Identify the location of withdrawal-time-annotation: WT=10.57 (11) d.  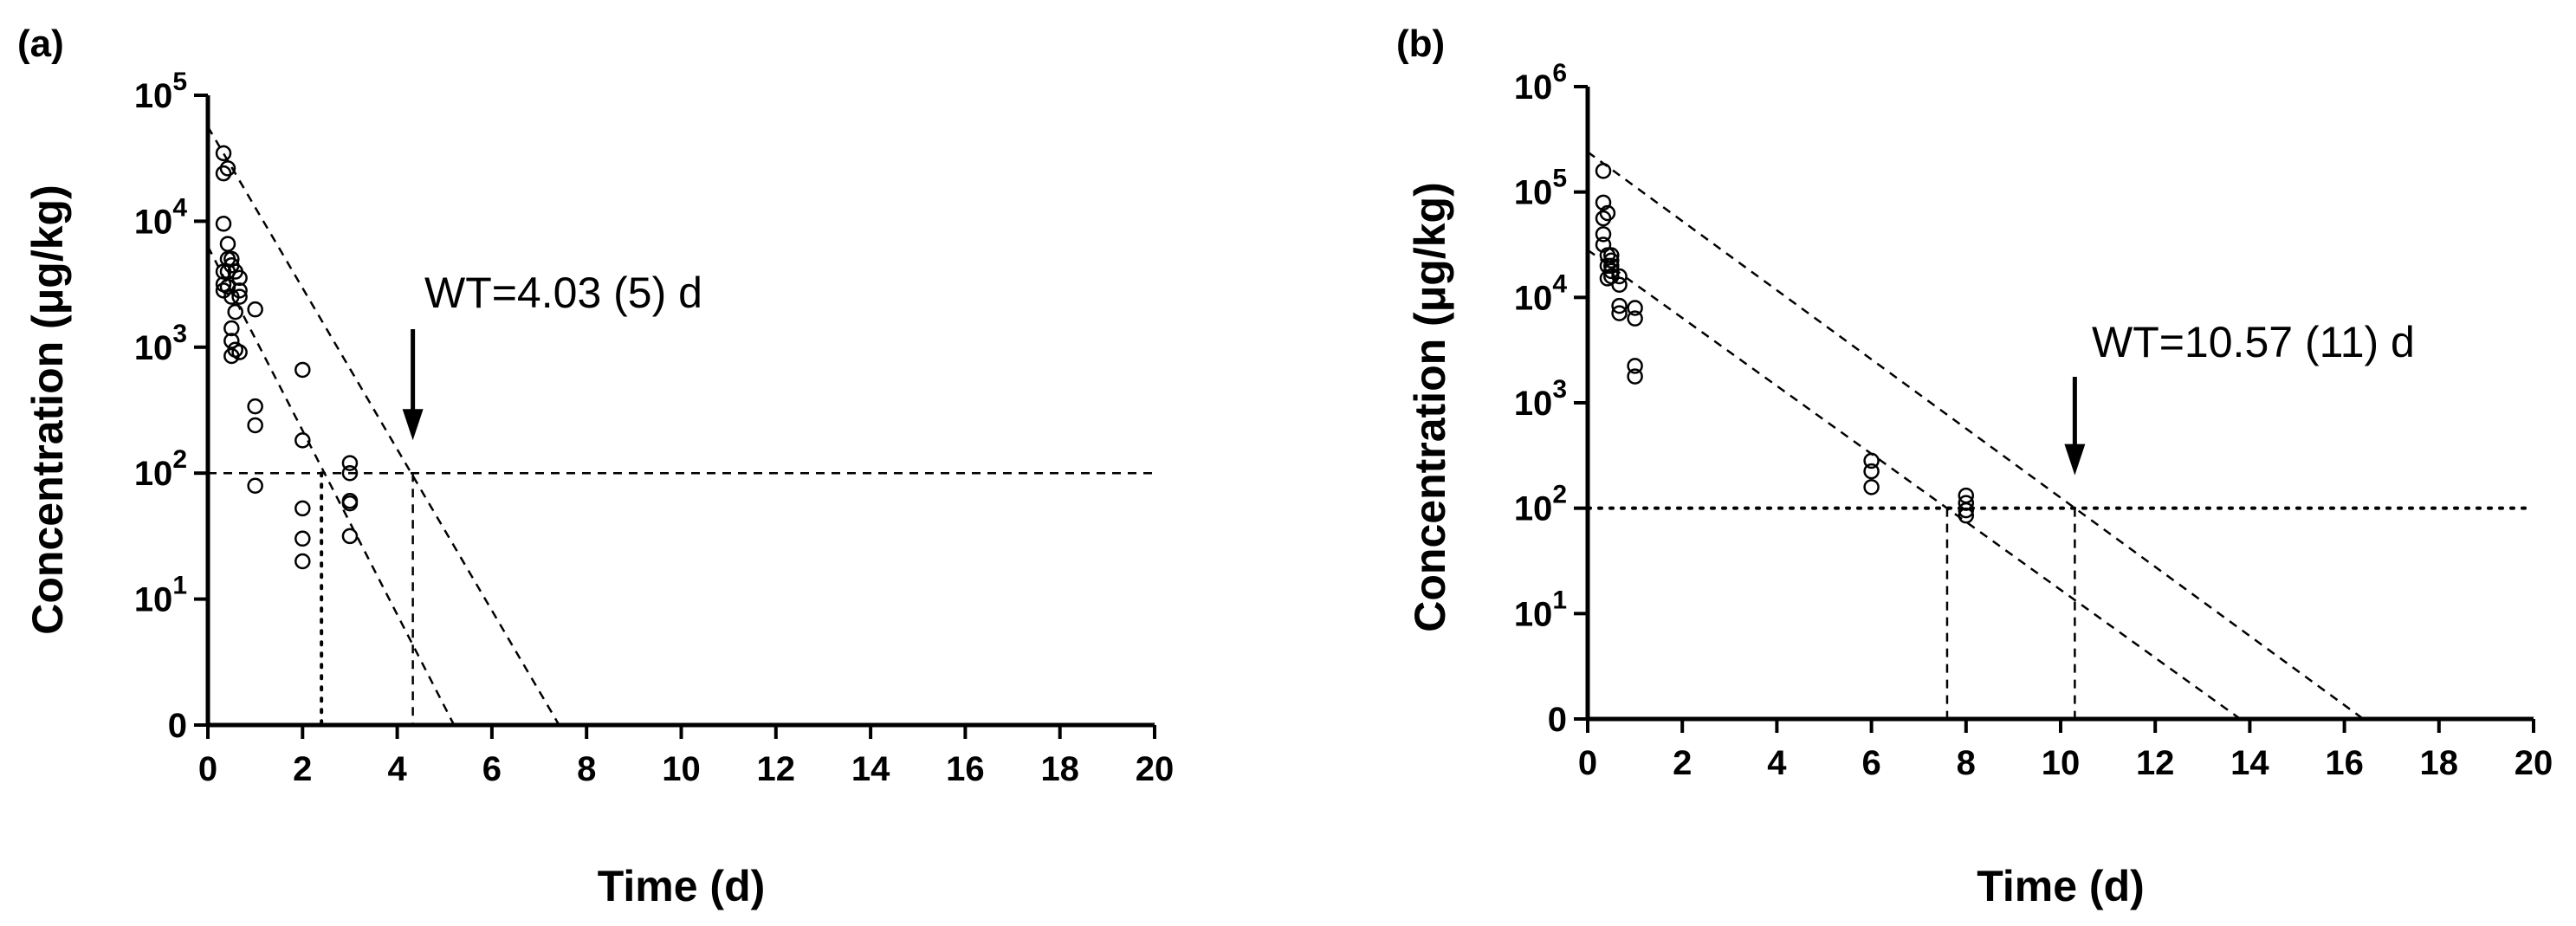
(2253, 342).